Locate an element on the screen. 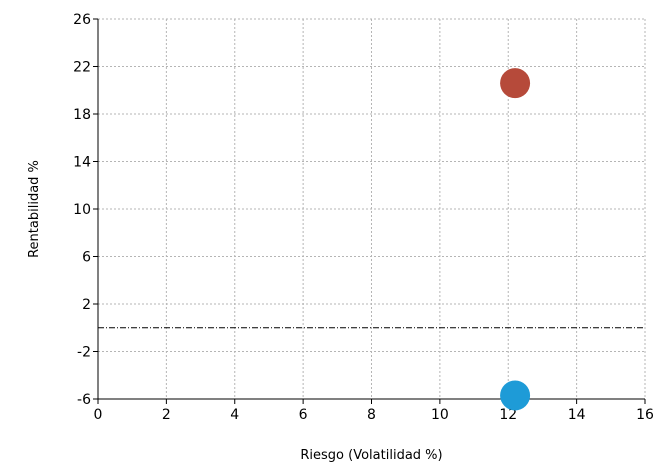 This screenshot has height=467, width=664. y-tick-label: 14 is located at coordinates (82, 163).